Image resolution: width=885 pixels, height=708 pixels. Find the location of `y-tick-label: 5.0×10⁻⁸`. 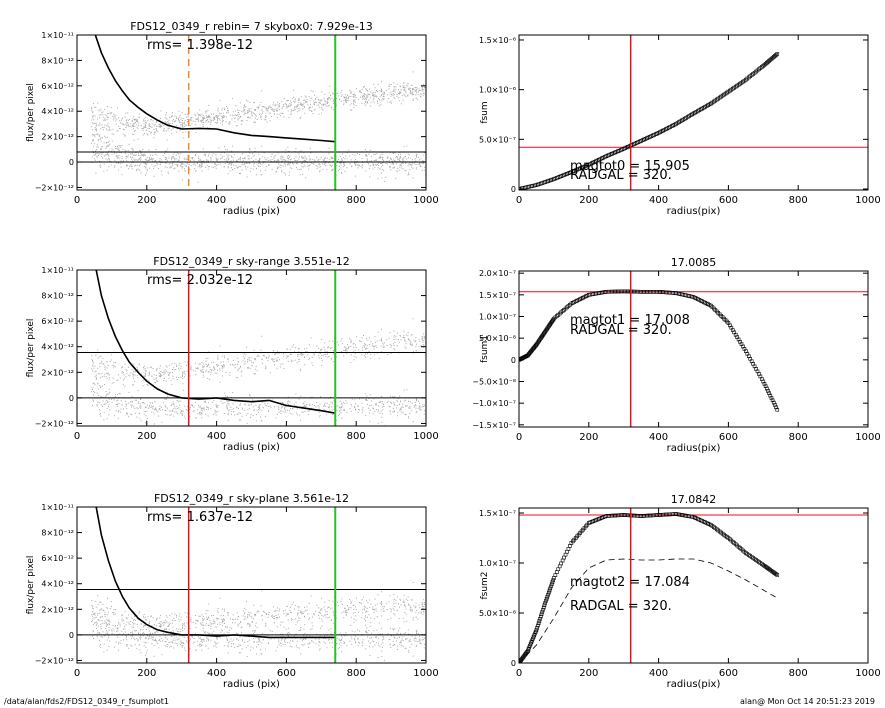

y-tick-label: 5.0×10⁻⁸ is located at coordinates (497, 613).